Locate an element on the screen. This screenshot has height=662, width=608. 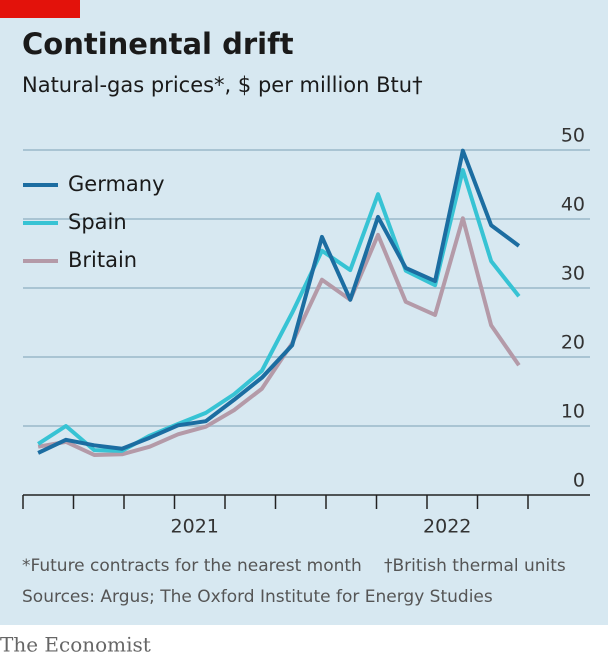
x-tick-label: 2021 is located at coordinates (195, 527).